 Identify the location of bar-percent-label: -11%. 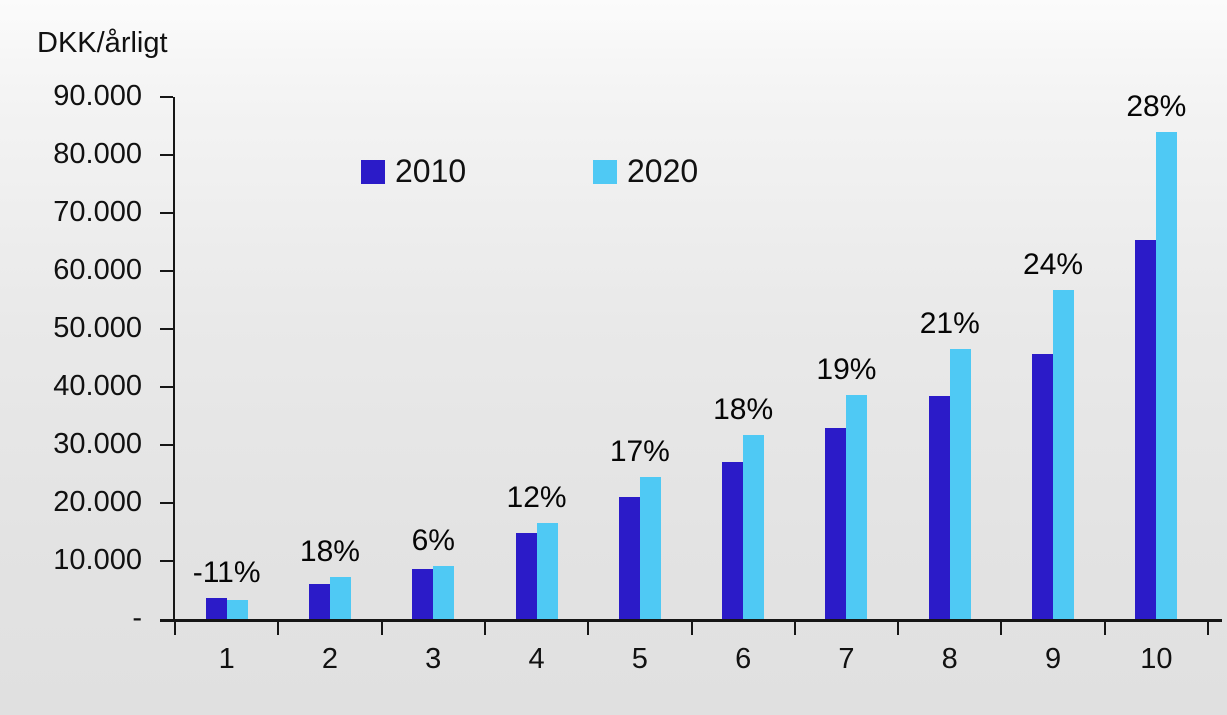
(226, 572).